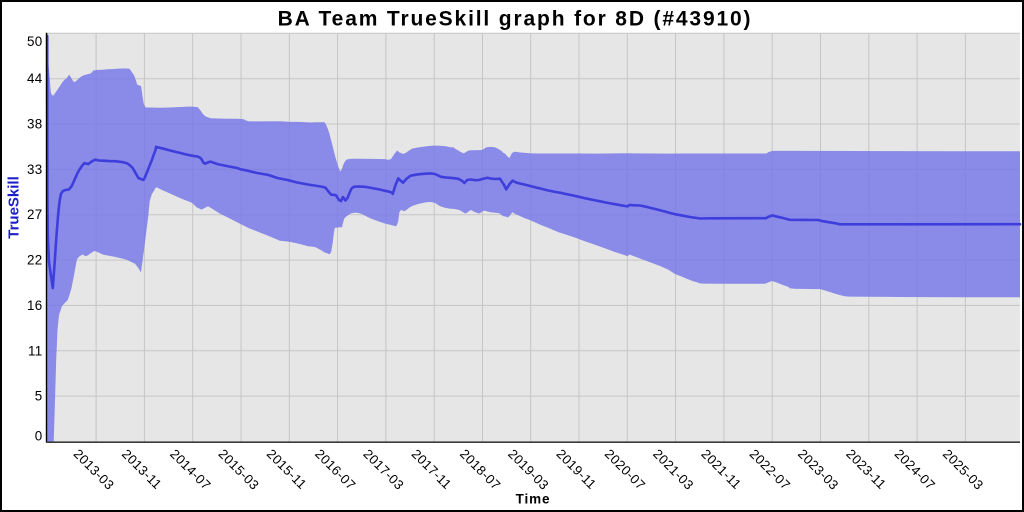  Describe the element at coordinates (35, 124) in the screenshot. I see `svg-text: 38` at that location.